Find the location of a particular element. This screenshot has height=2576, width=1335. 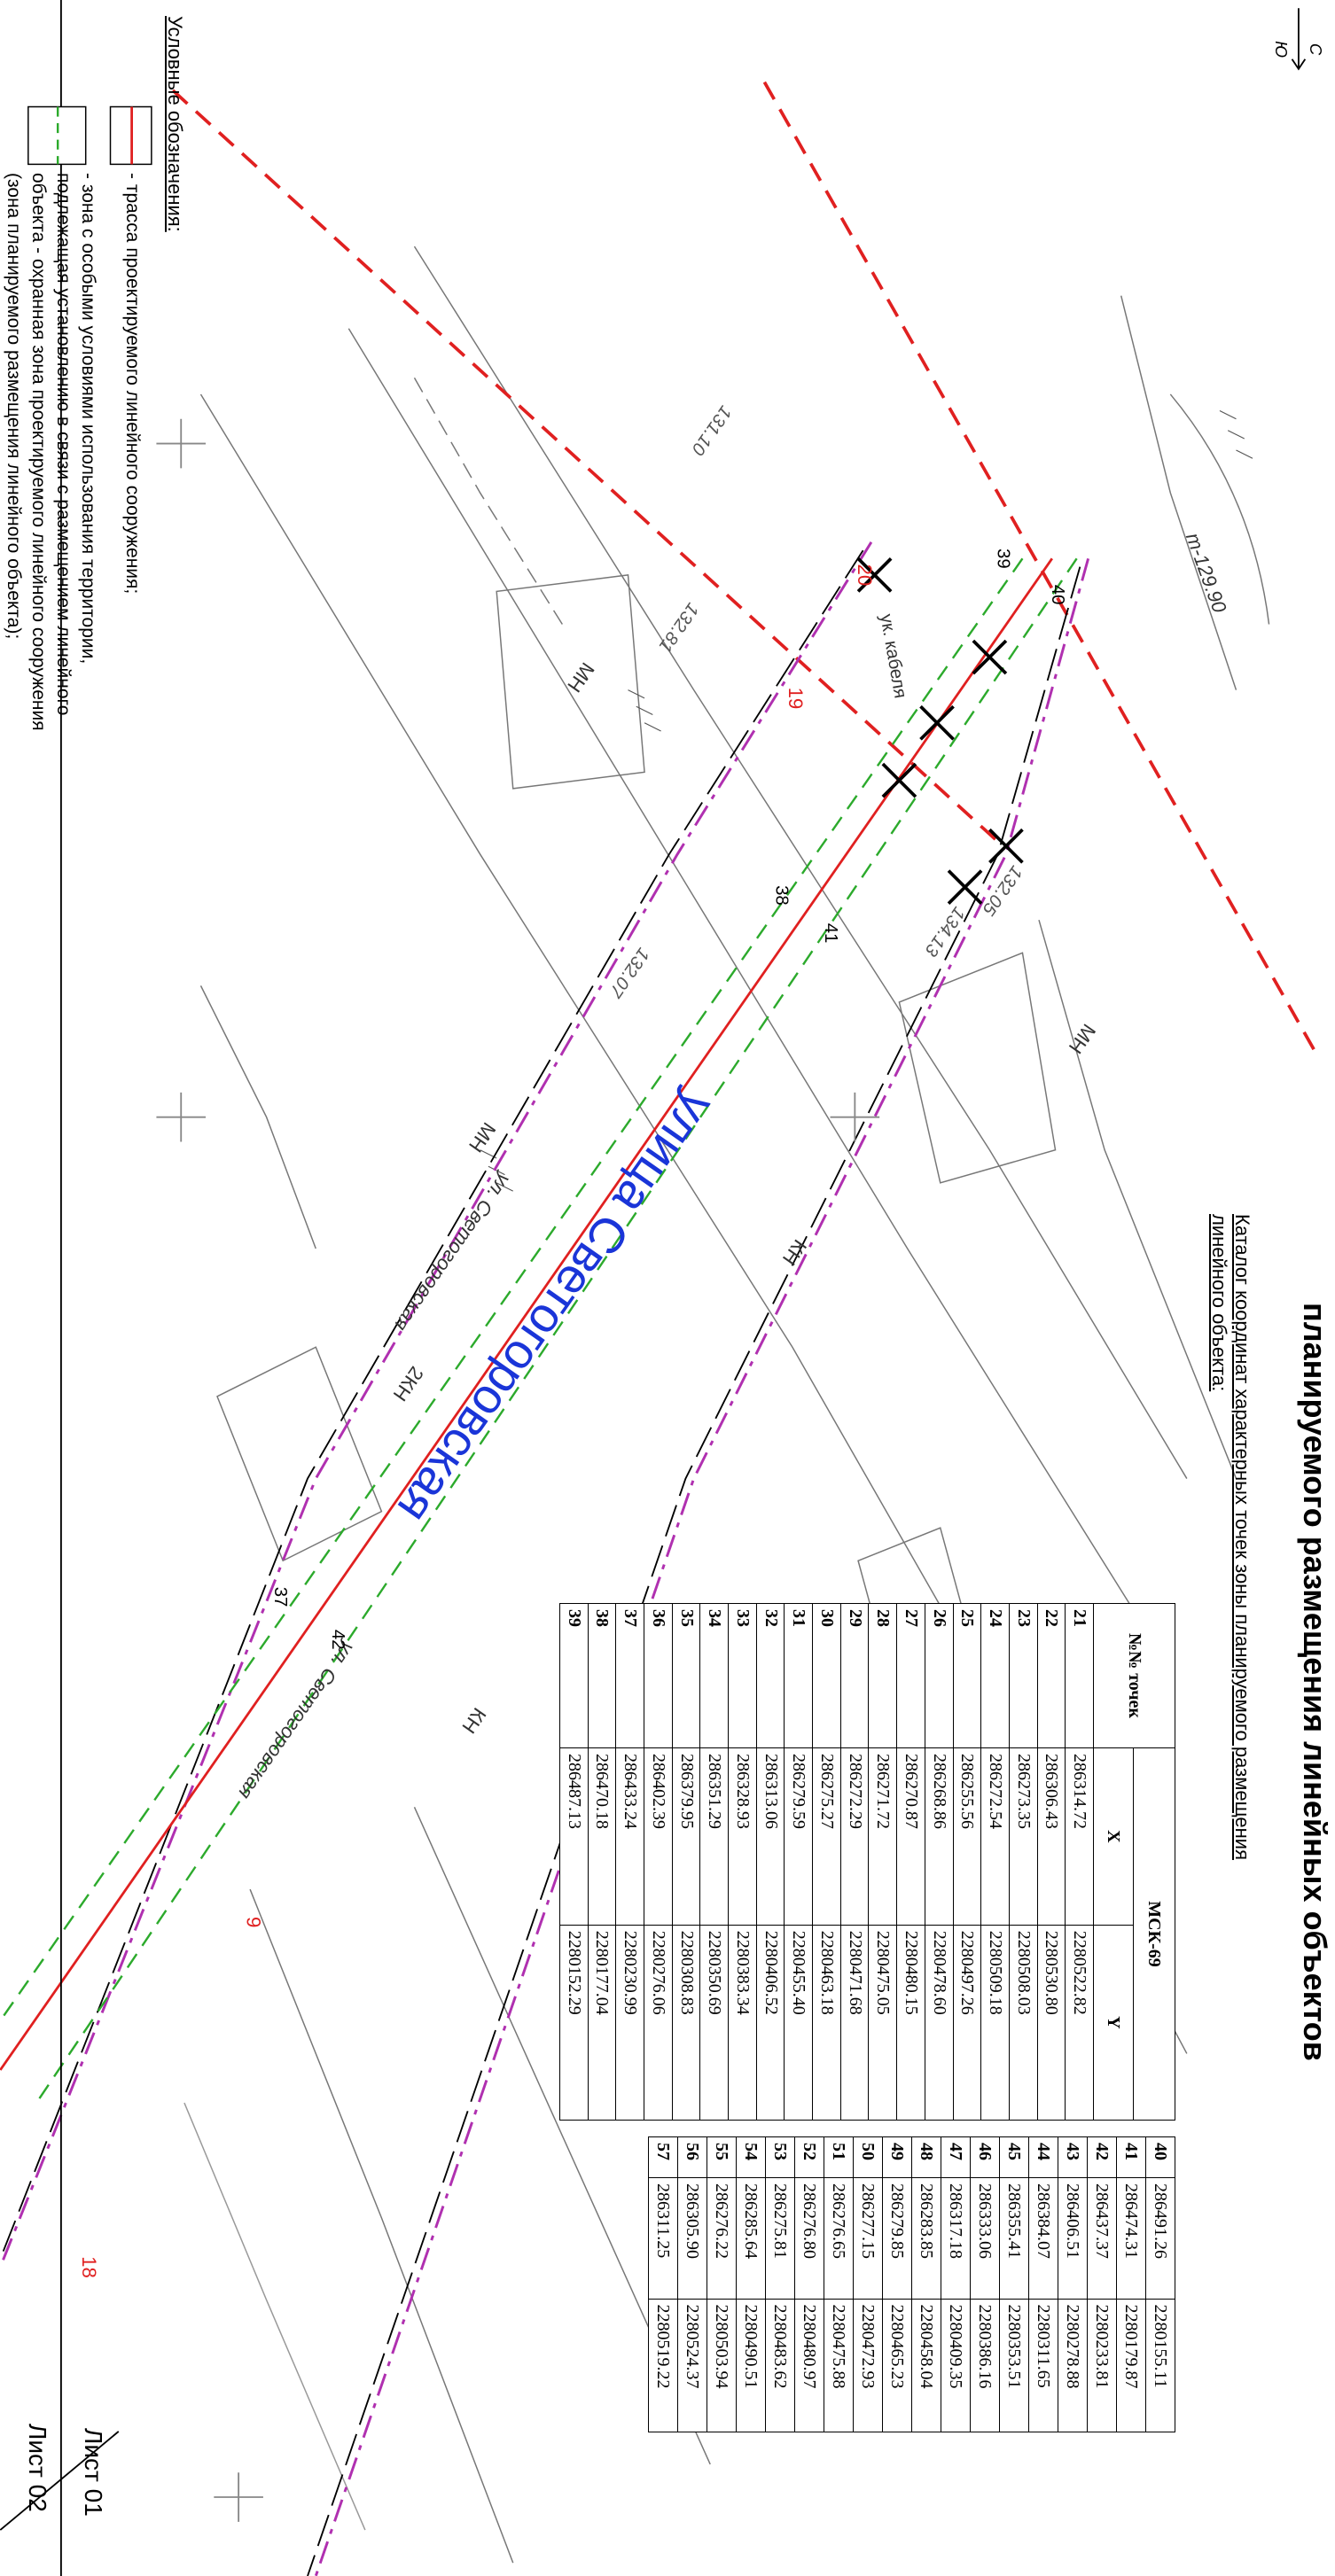

table-row: 40 286491.26 2280155.11 is located at coordinates (1160, 2284).